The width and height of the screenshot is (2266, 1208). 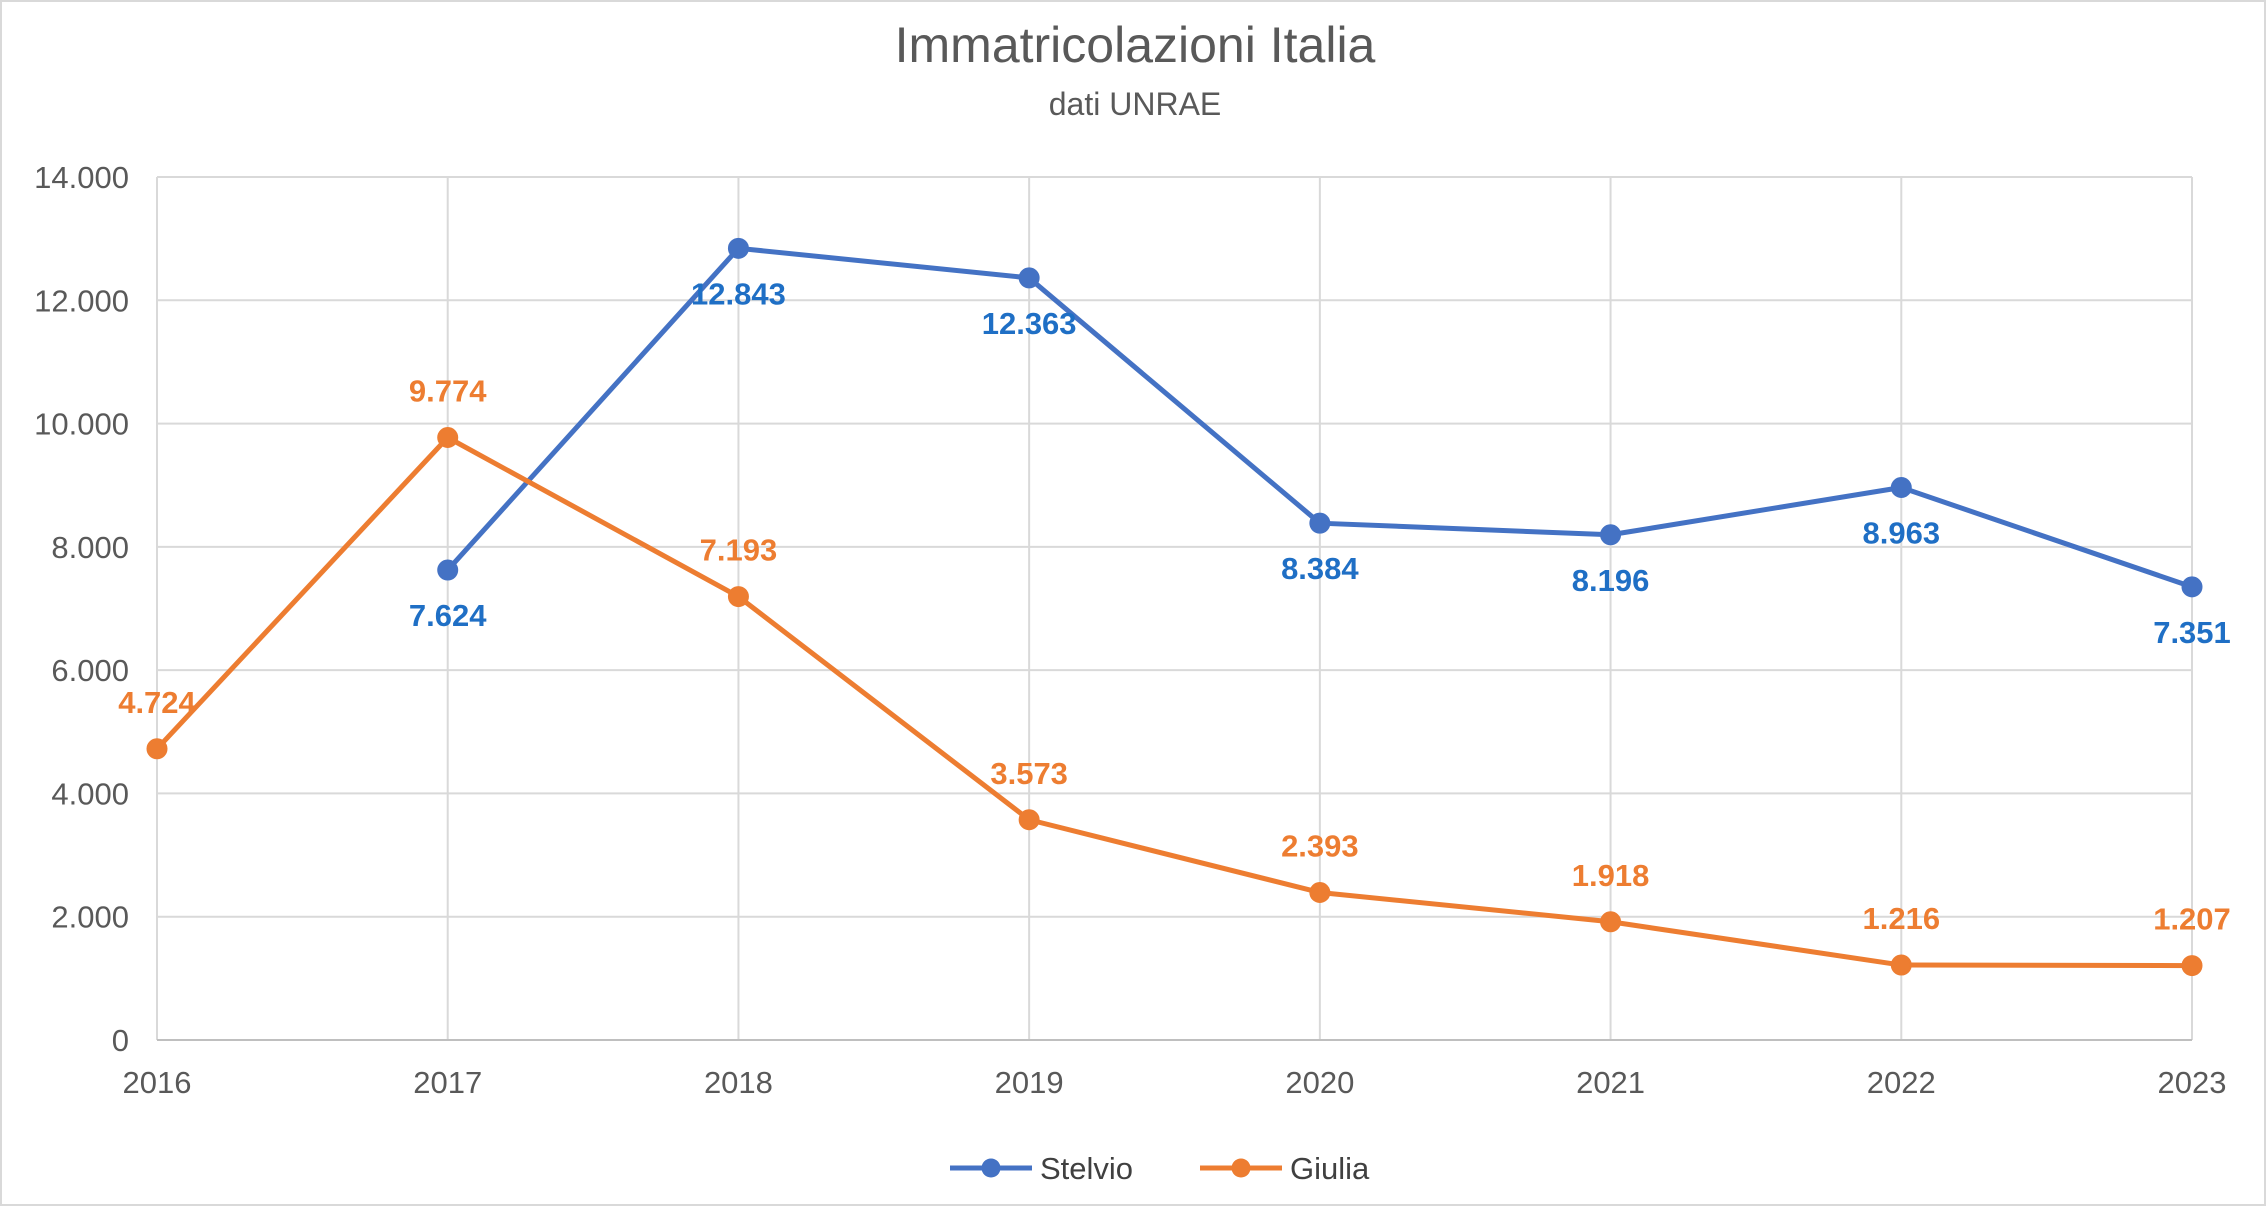 What do you see at coordinates (1330, 1168) in the screenshot?
I see `legend-label: Giulia` at bounding box center [1330, 1168].